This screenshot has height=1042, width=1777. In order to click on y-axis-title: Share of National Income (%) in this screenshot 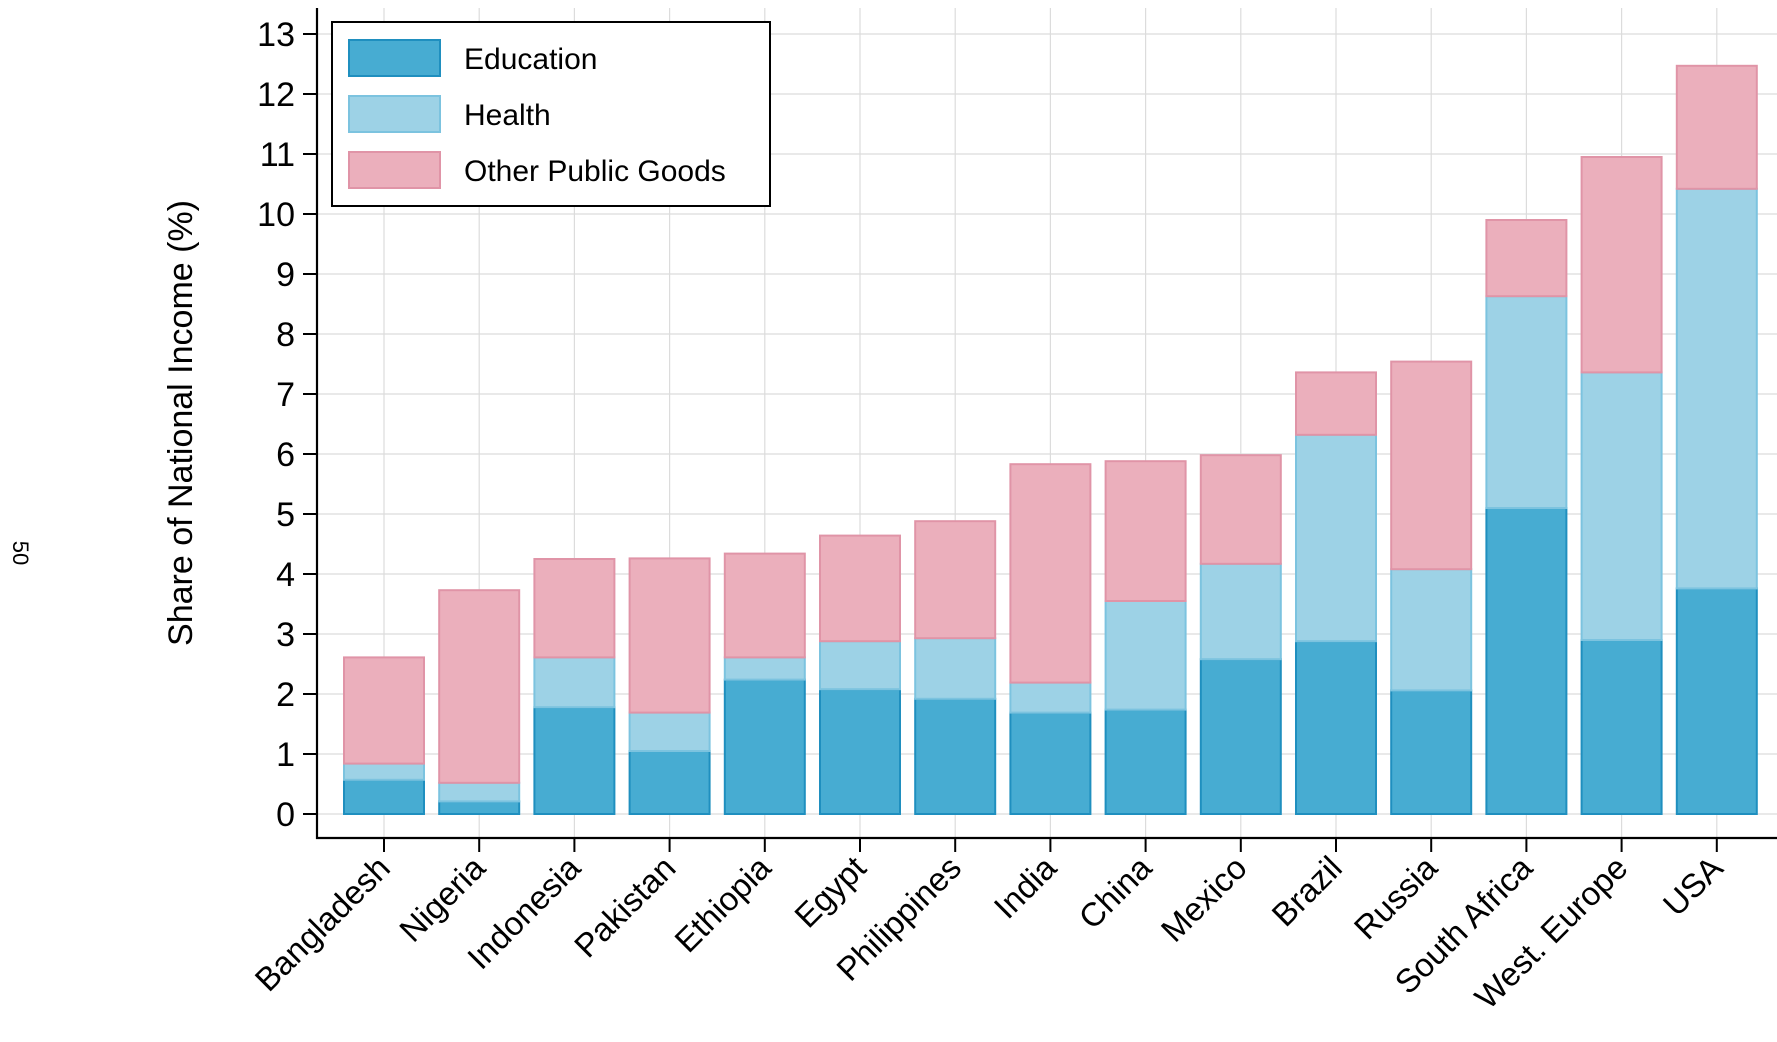, I will do `click(181, 423)`.